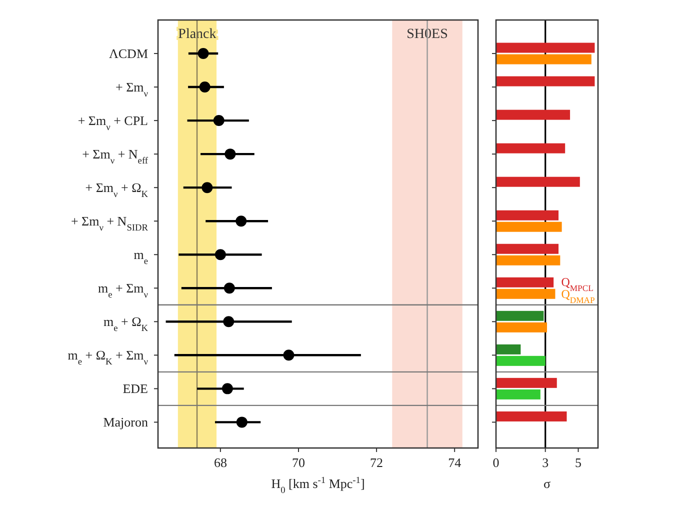 This screenshot has height=509, width=683. I want to click on x-tick-label: 70, so click(298, 462).